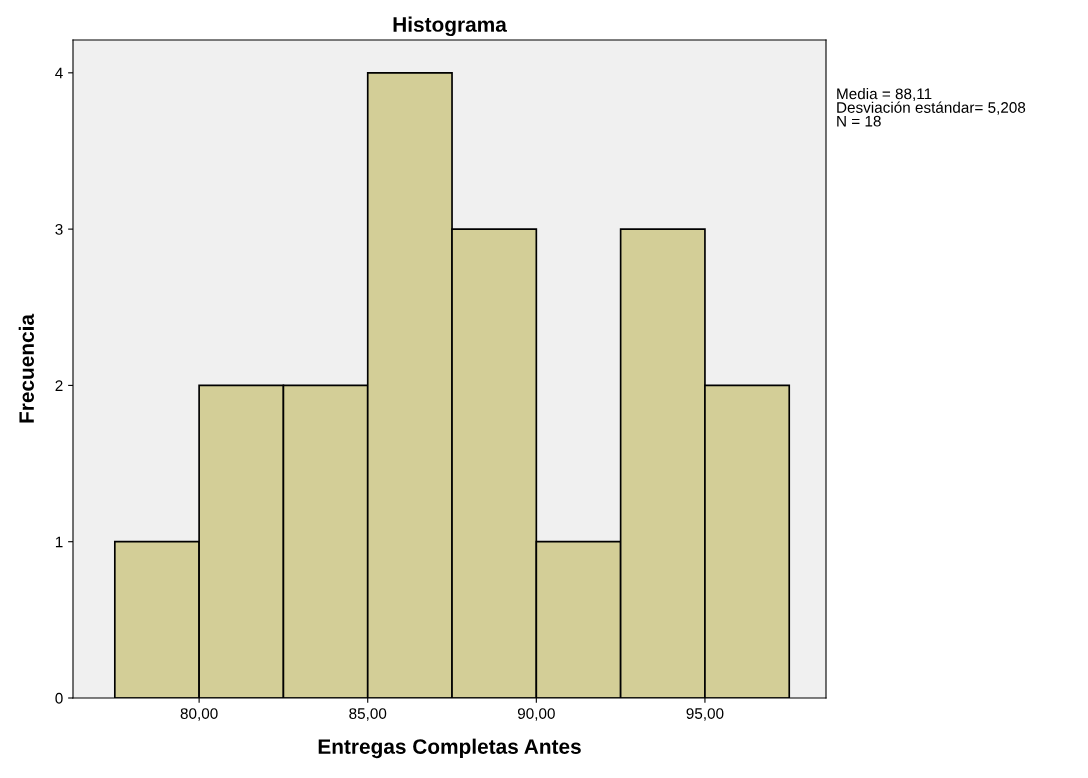 The height and width of the screenshot is (778, 1088). What do you see at coordinates (705, 714) in the screenshot?
I see `x-tick-label: 95,00` at bounding box center [705, 714].